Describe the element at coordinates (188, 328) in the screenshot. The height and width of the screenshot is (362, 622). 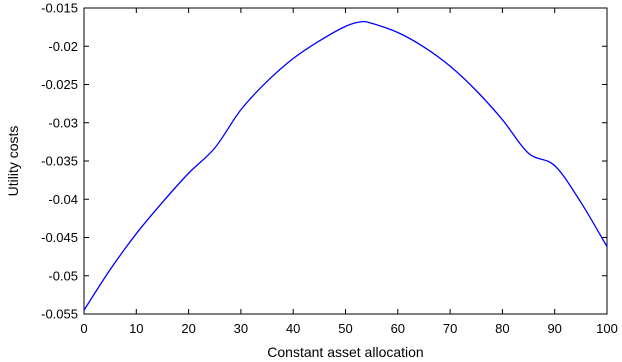
I see `x-tick-label: 20` at that location.